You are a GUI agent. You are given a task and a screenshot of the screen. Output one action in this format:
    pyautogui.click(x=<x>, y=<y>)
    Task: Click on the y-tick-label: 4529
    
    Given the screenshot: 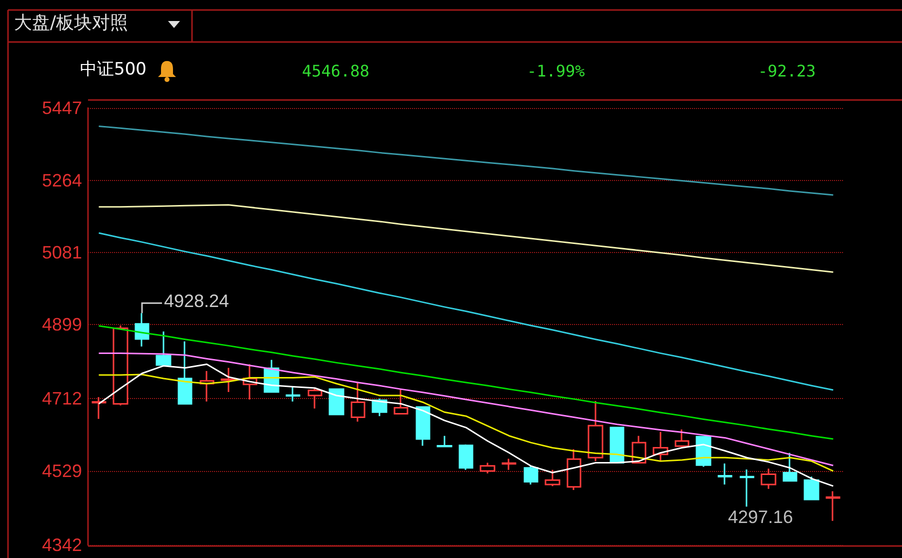 What is the action you would take?
    pyautogui.click(x=62, y=471)
    